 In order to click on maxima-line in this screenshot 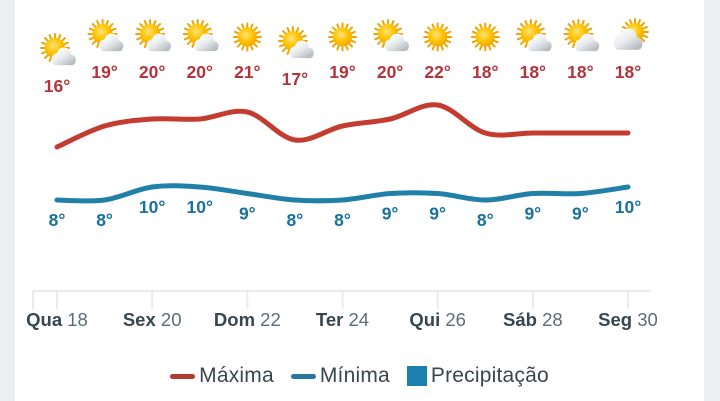, I will do `click(342, 126)`.